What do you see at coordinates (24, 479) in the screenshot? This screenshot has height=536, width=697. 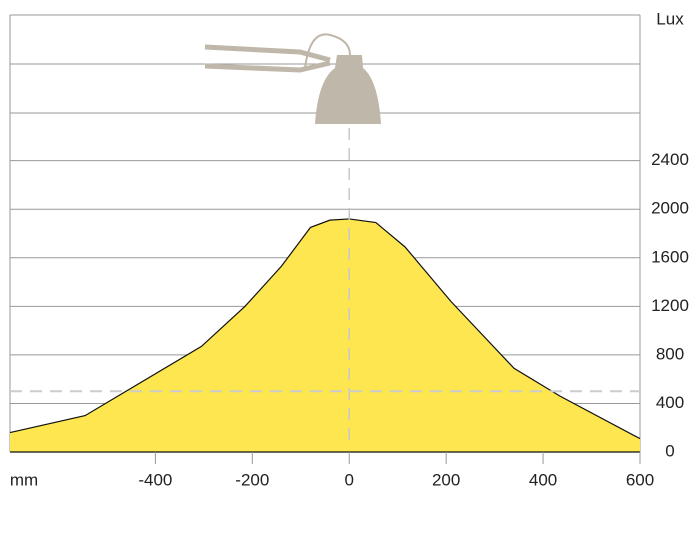 I see `x-axis-label: mm` at bounding box center [24, 479].